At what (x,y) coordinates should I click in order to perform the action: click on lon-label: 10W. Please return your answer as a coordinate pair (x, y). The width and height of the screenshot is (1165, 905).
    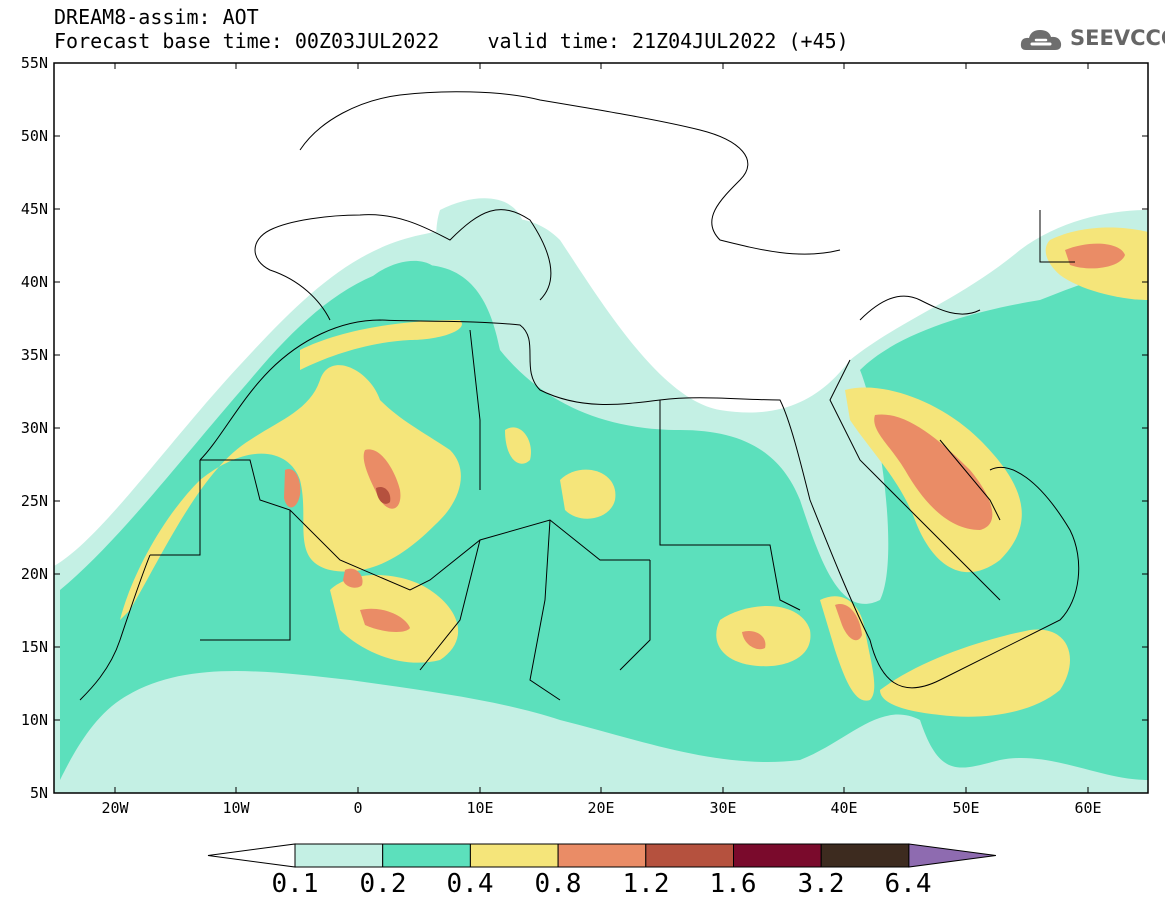
    Looking at the image, I should click on (236, 808).